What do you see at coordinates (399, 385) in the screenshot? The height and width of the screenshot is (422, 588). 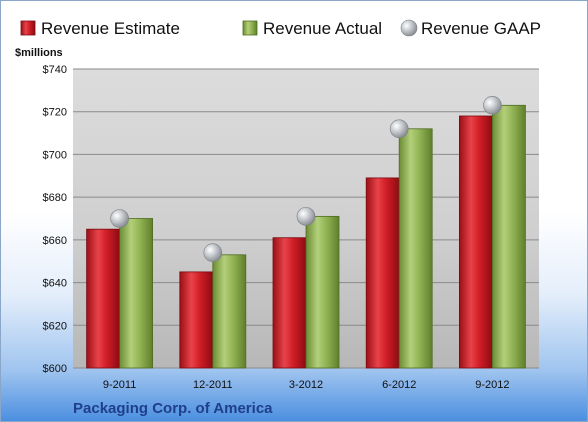 I see `x-category-label: 6-2012` at bounding box center [399, 385].